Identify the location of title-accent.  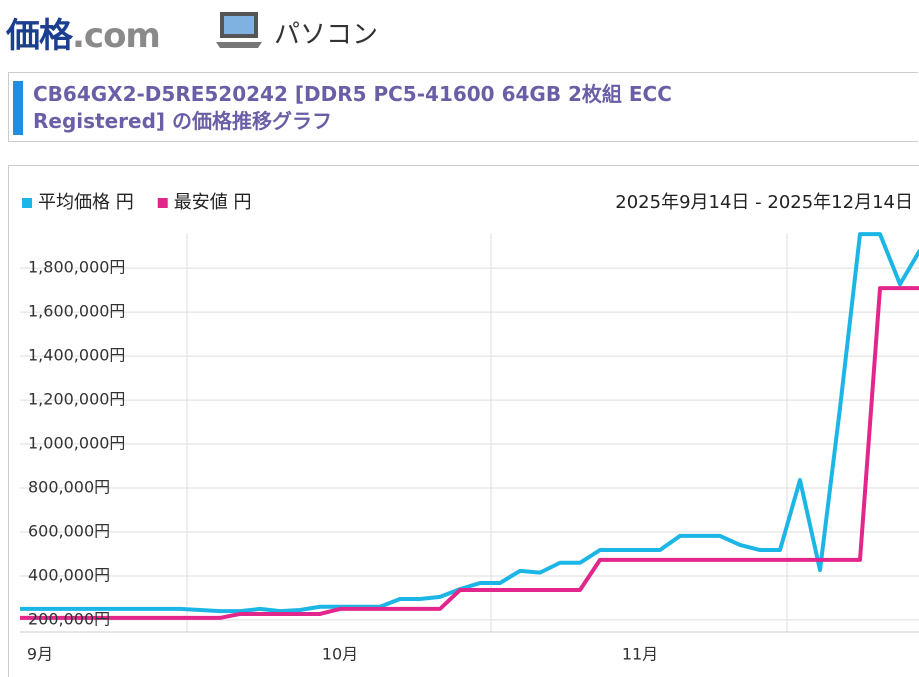
(18, 108).